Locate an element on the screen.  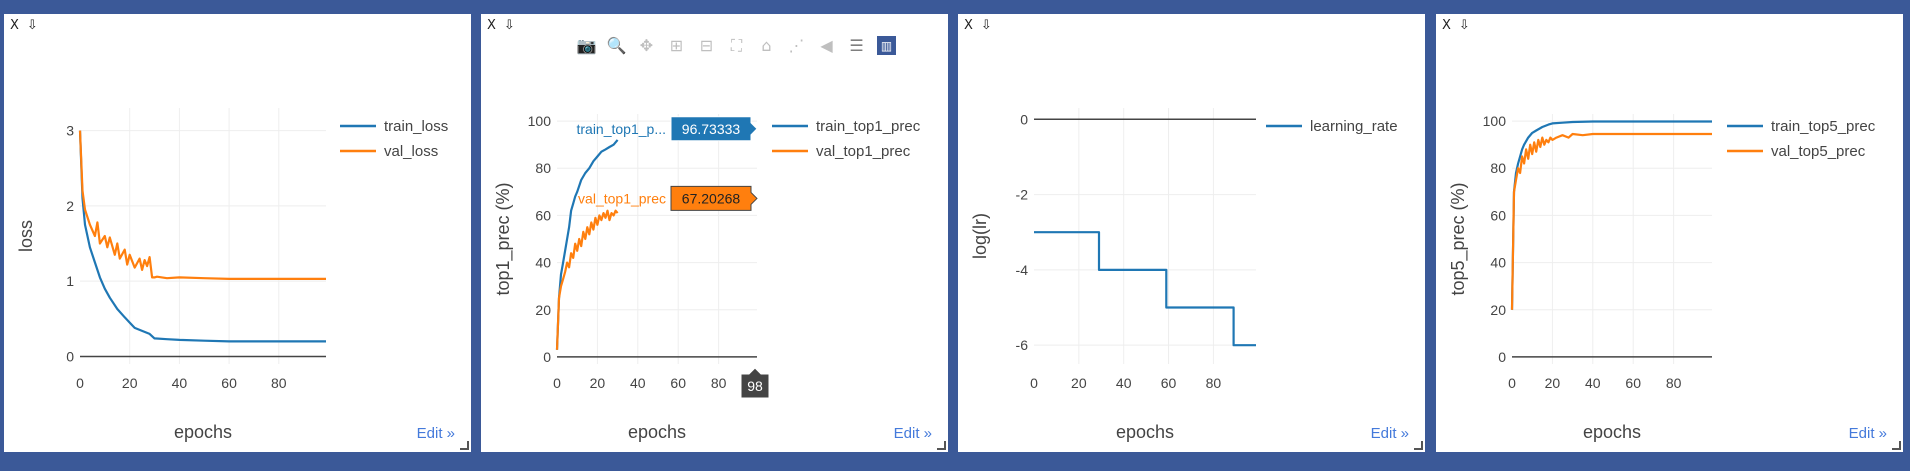
zoom-in-icon: ⊞ is located at coordinates (676, 45).